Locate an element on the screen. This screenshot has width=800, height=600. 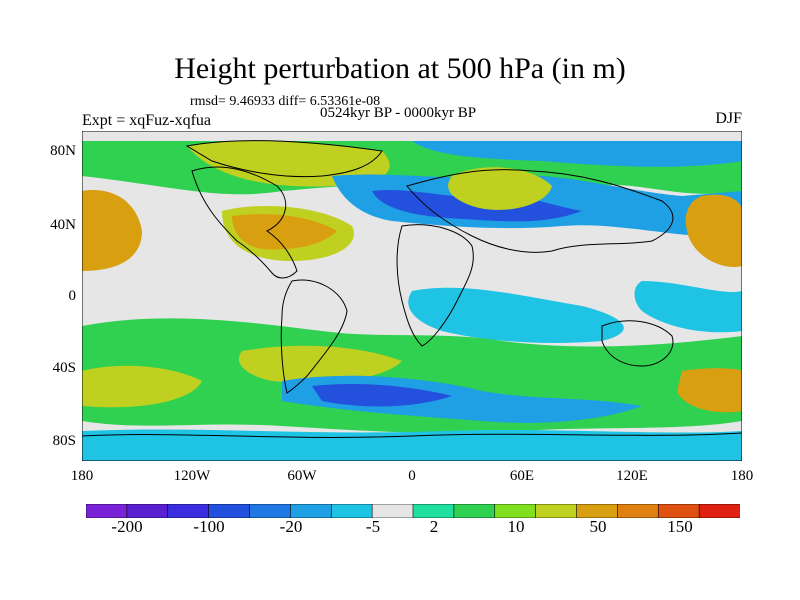
colorbar is located at coordinates (413, 511).